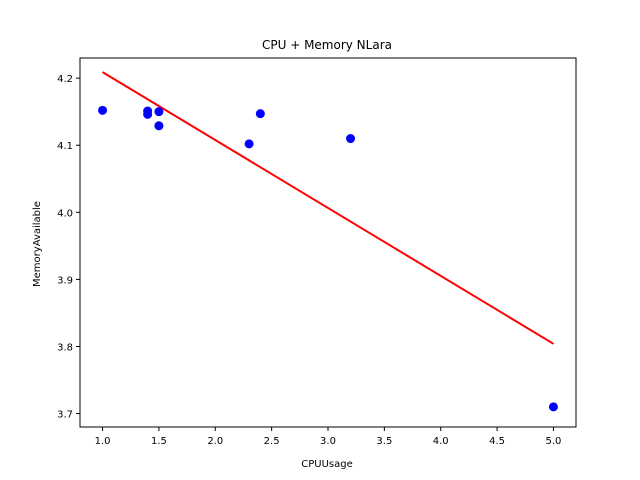 The width and height of the screenshot is (640, 480). Describe the element at coordinates (65, 347) in the screenshot. I see `y-tick-label: 3.8` at that location.